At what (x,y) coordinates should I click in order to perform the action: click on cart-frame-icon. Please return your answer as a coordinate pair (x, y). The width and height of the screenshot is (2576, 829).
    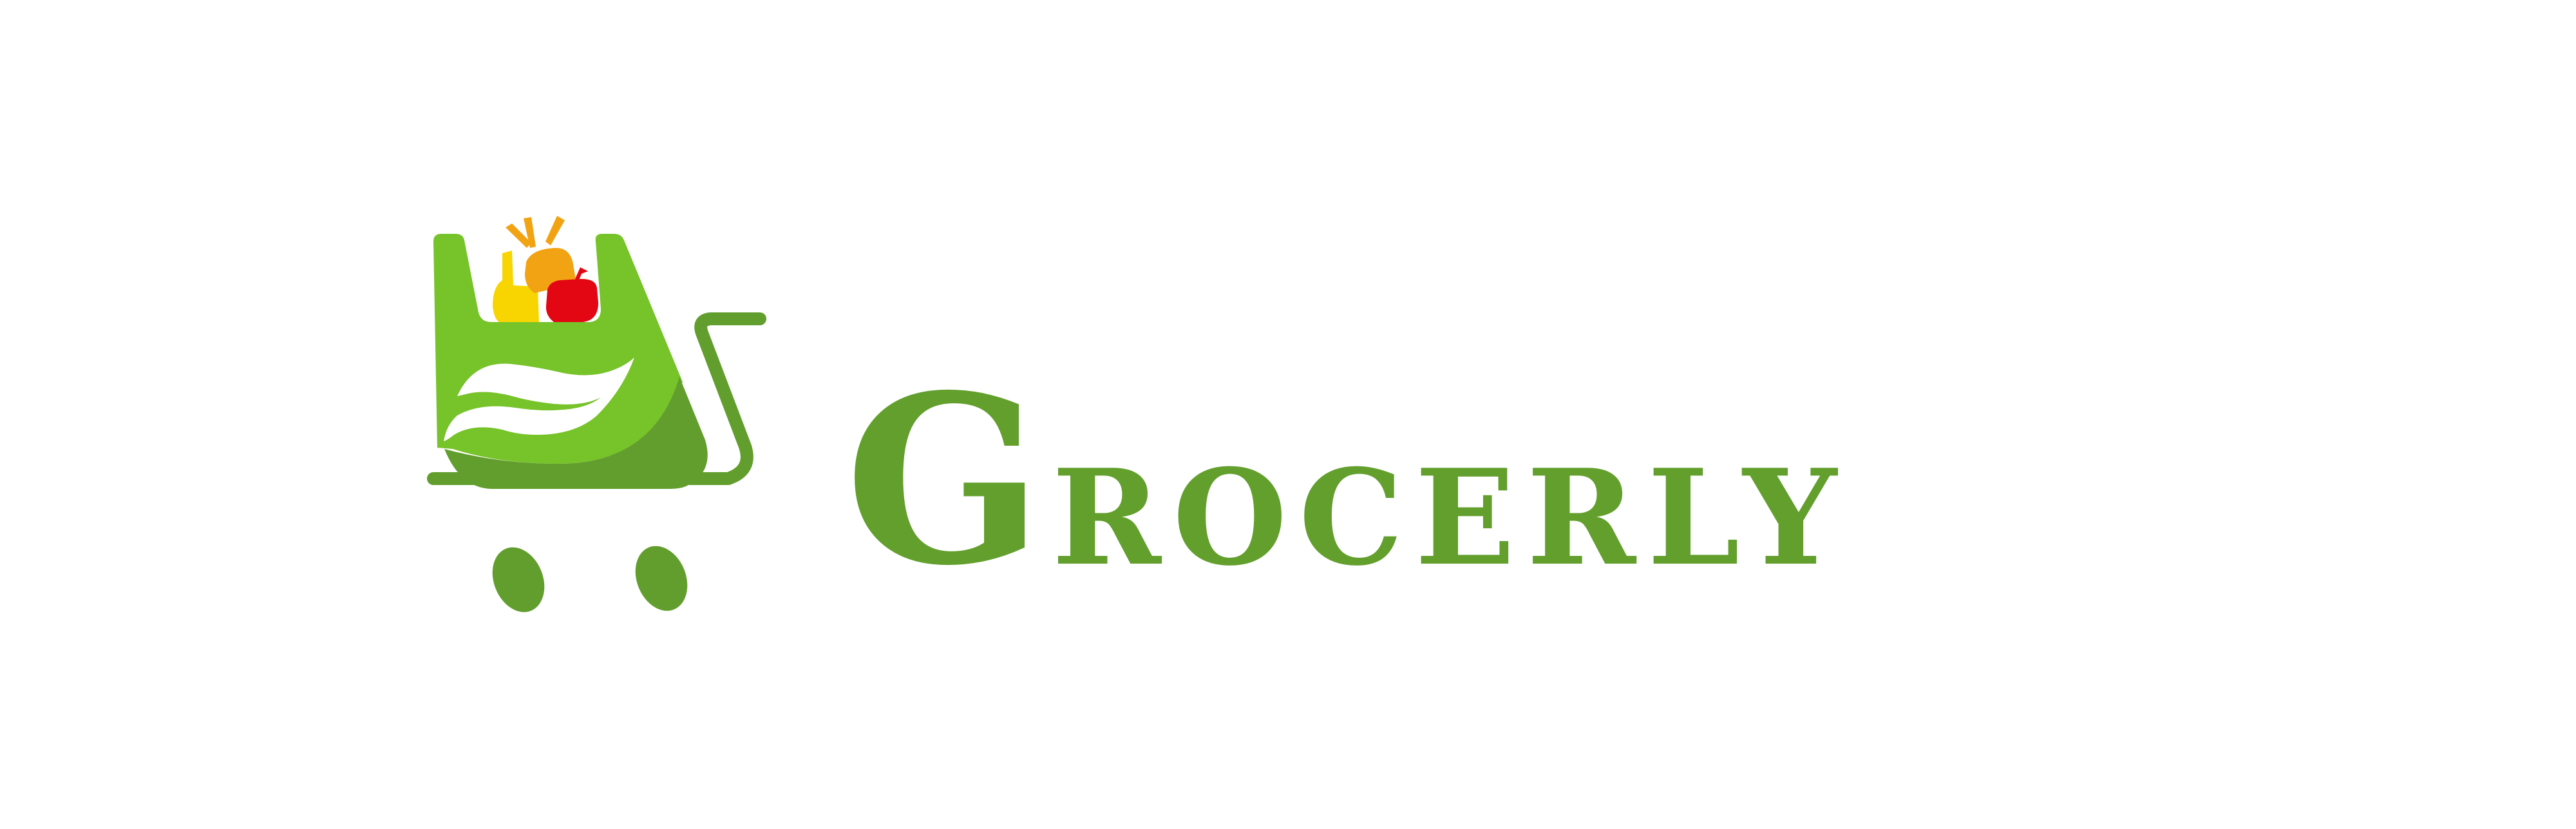
    Looking at the image, I should click on (596, 398).